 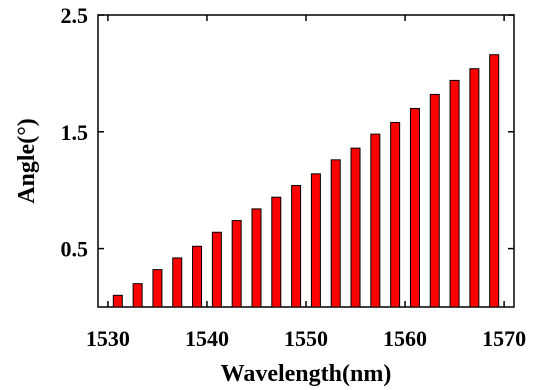 What do you see at coordinates (306, 338) in the screenshot?
I see `x-tick-label: 1550` at bounding box center [306, 338].